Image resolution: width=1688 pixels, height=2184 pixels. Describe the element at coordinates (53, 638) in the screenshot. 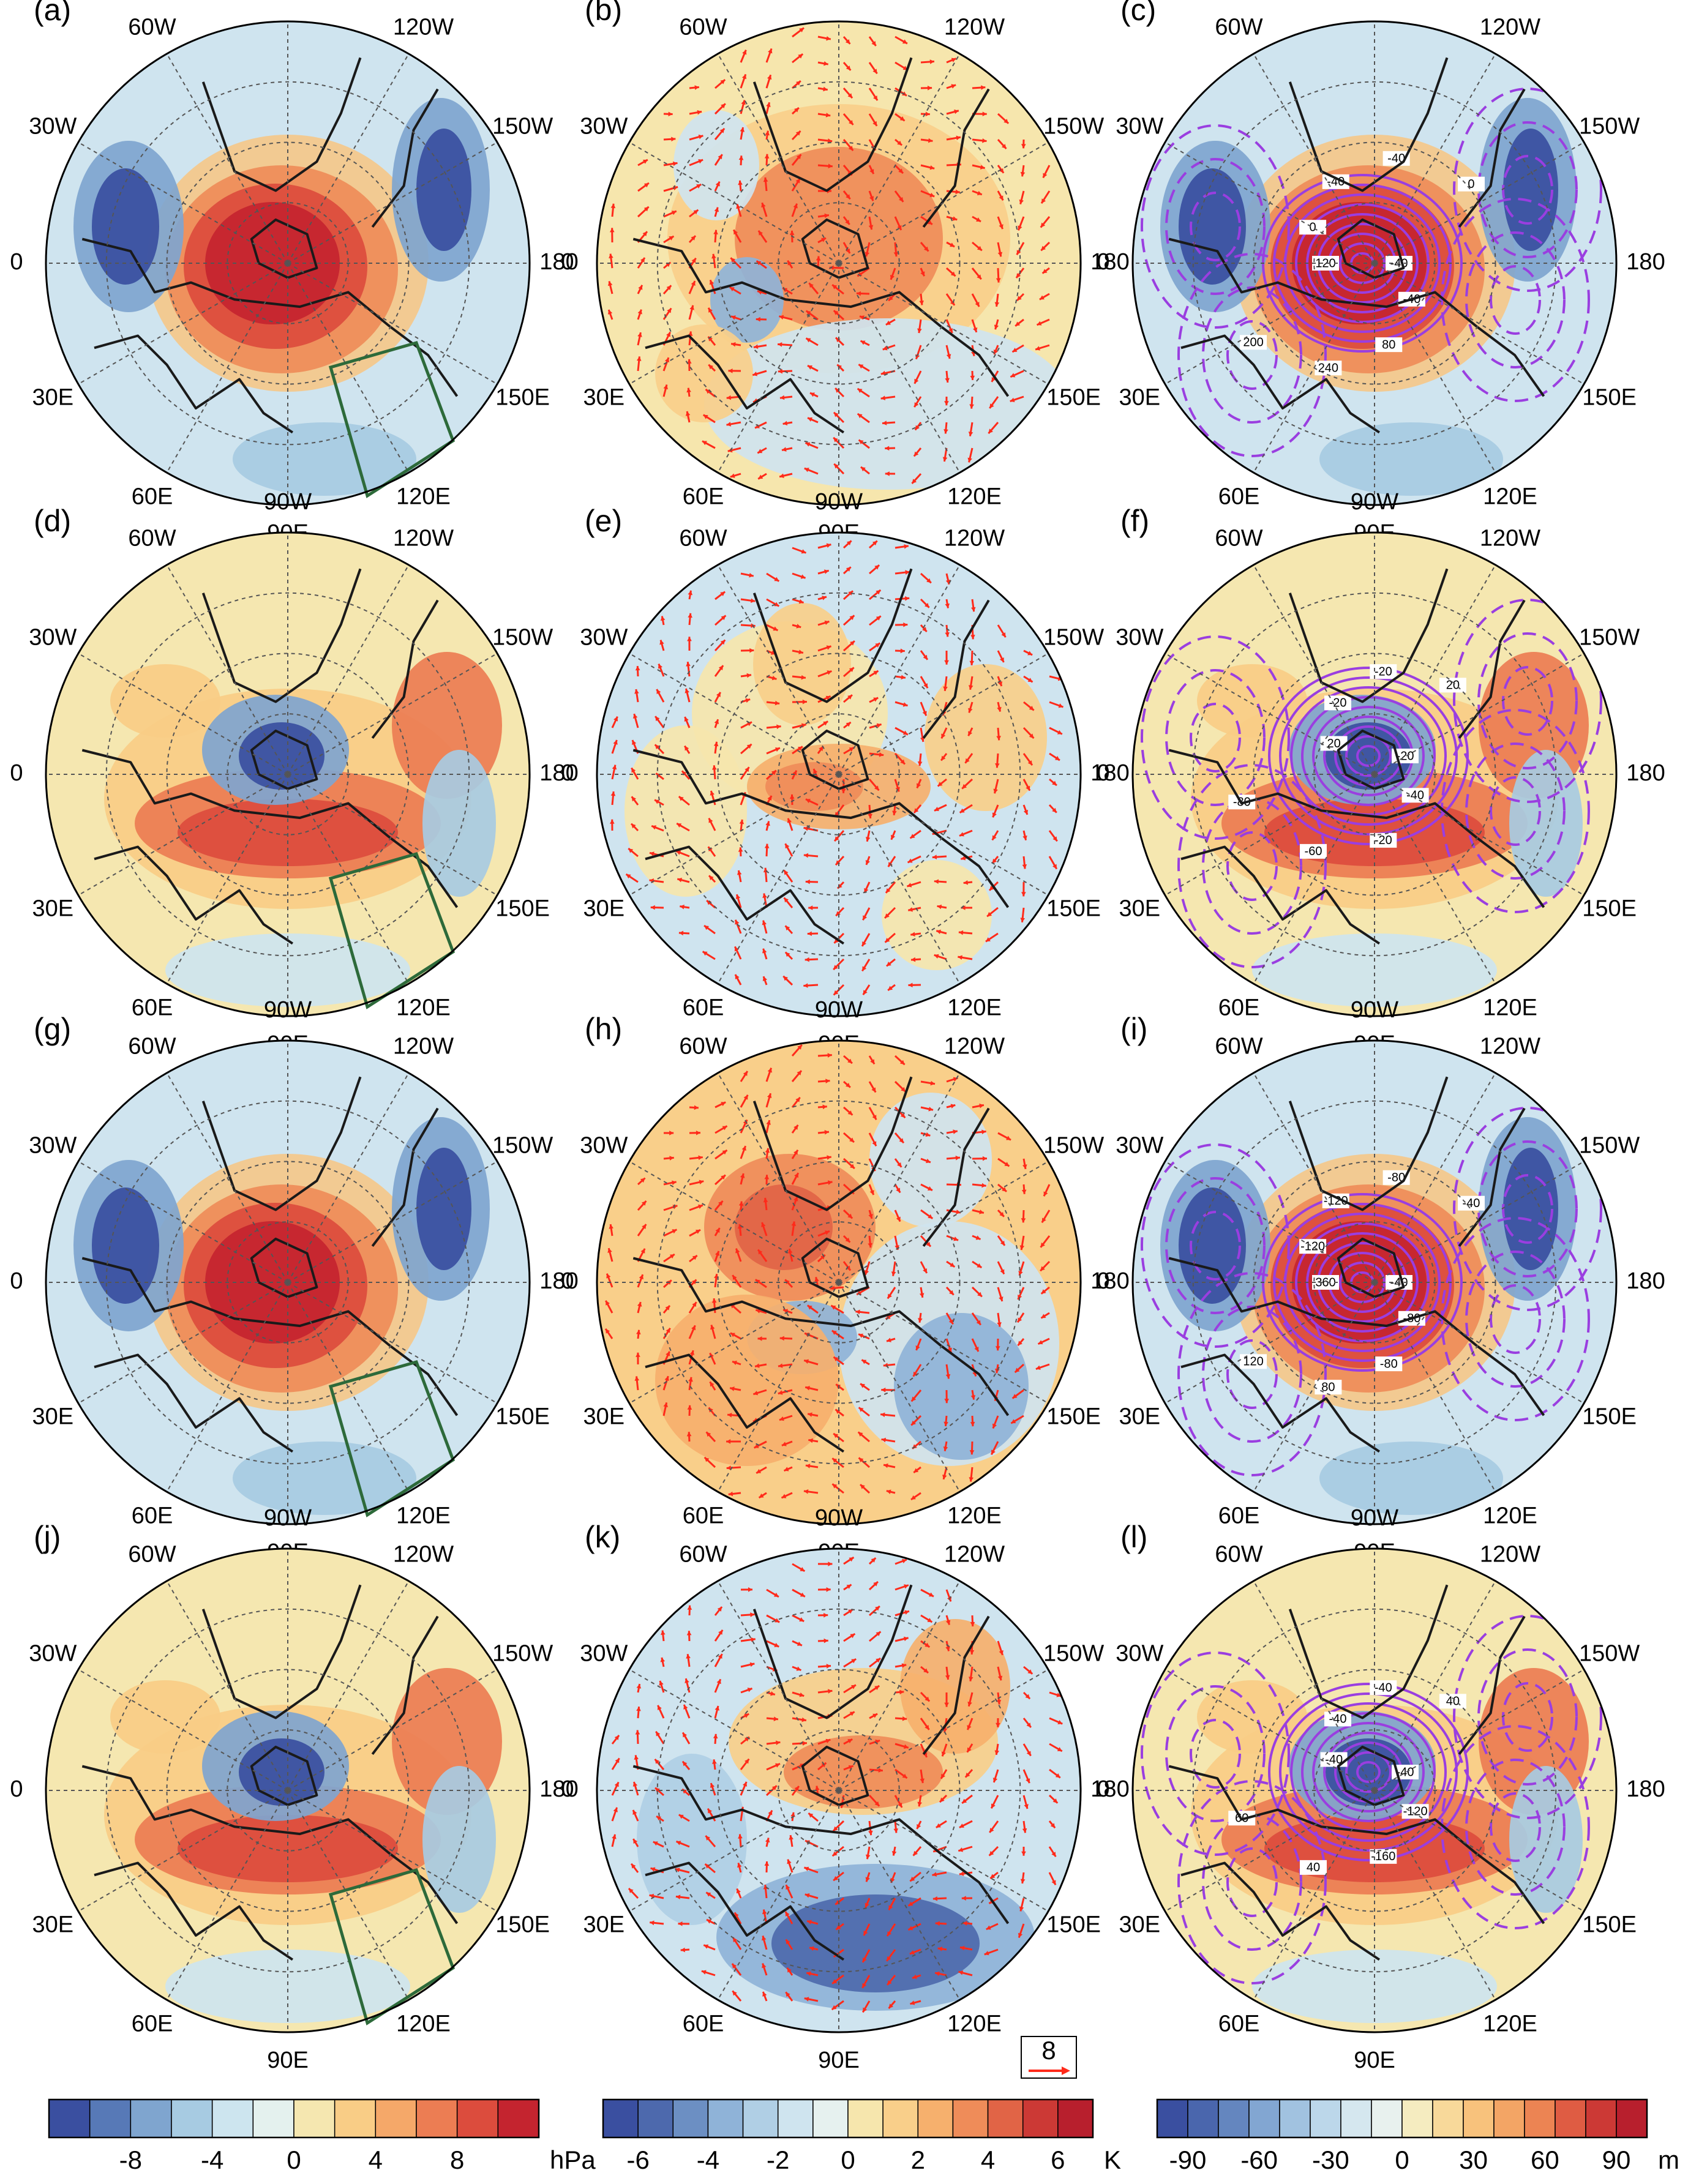

I see `longitude-label: 30W` at that location.